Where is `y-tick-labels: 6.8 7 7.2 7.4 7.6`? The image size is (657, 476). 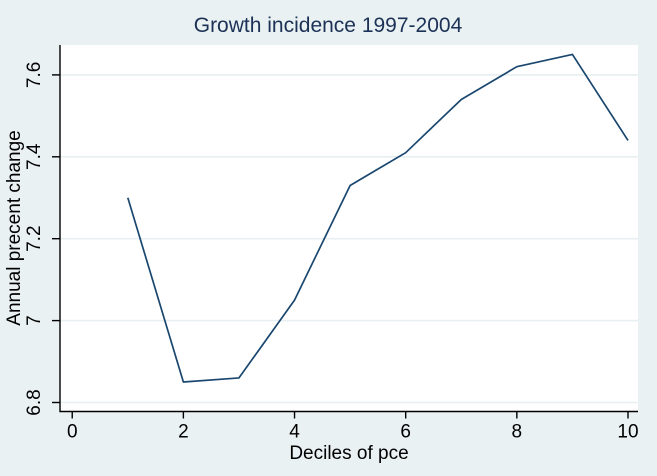 y-tick-labels: 6.8 7 7.2 7.4 7.6 is located at coordinates (34, 239).